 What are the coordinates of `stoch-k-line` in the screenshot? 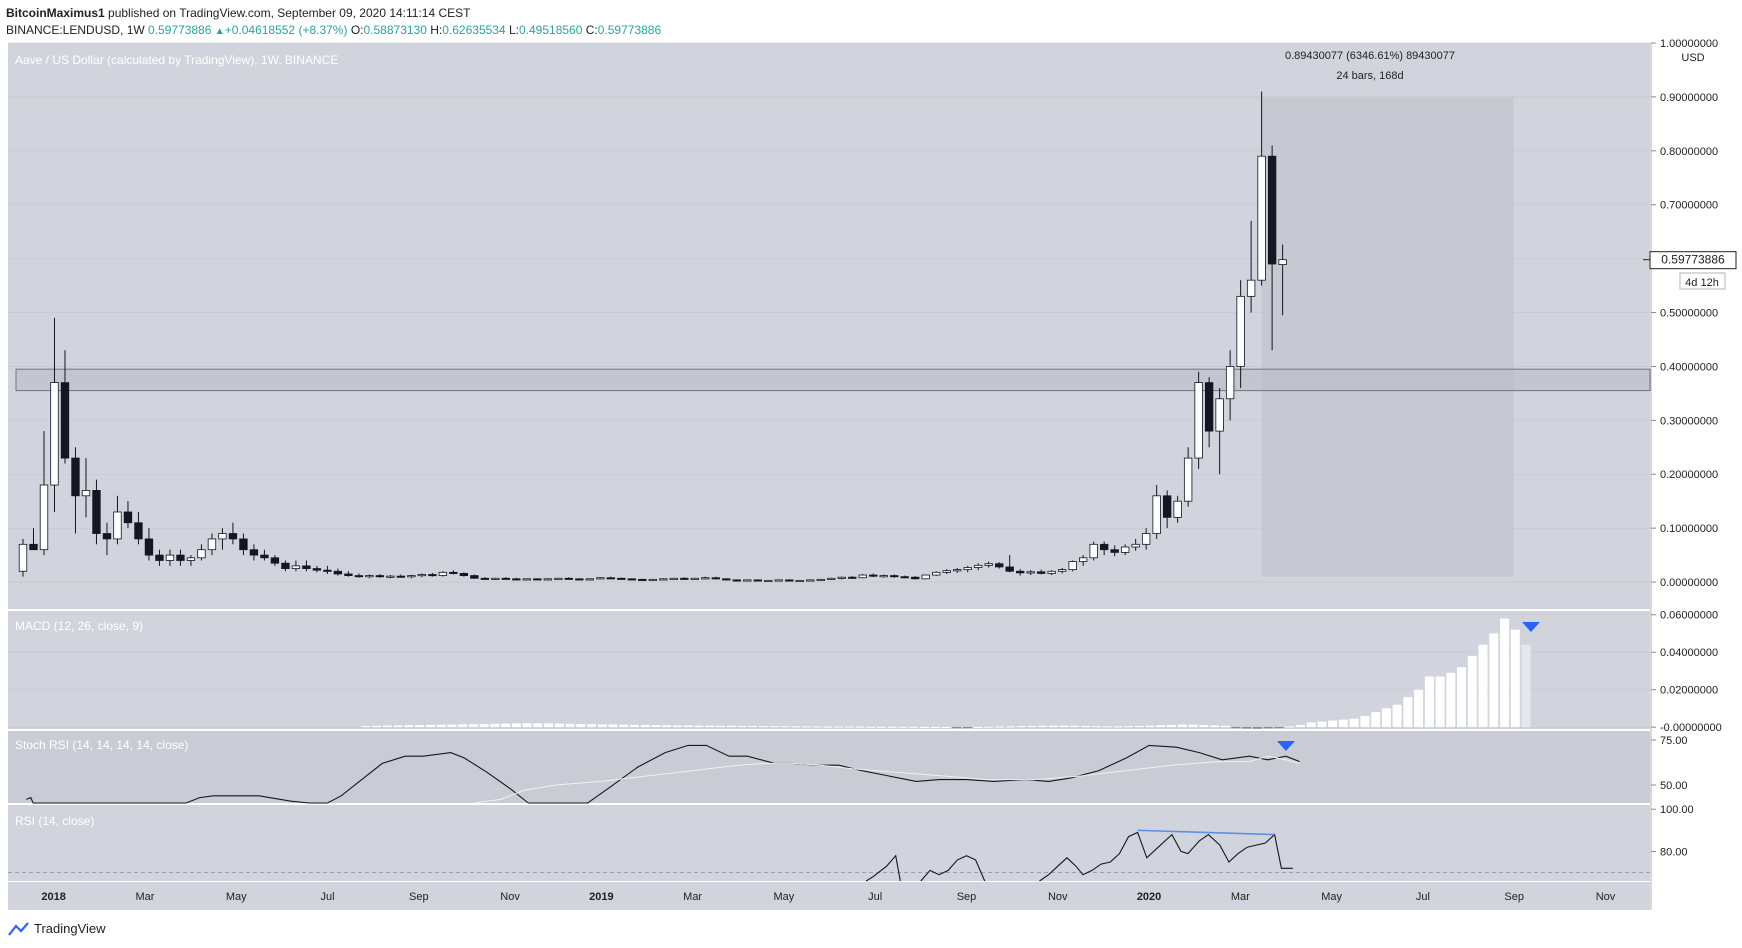 It's located at (663, 774).